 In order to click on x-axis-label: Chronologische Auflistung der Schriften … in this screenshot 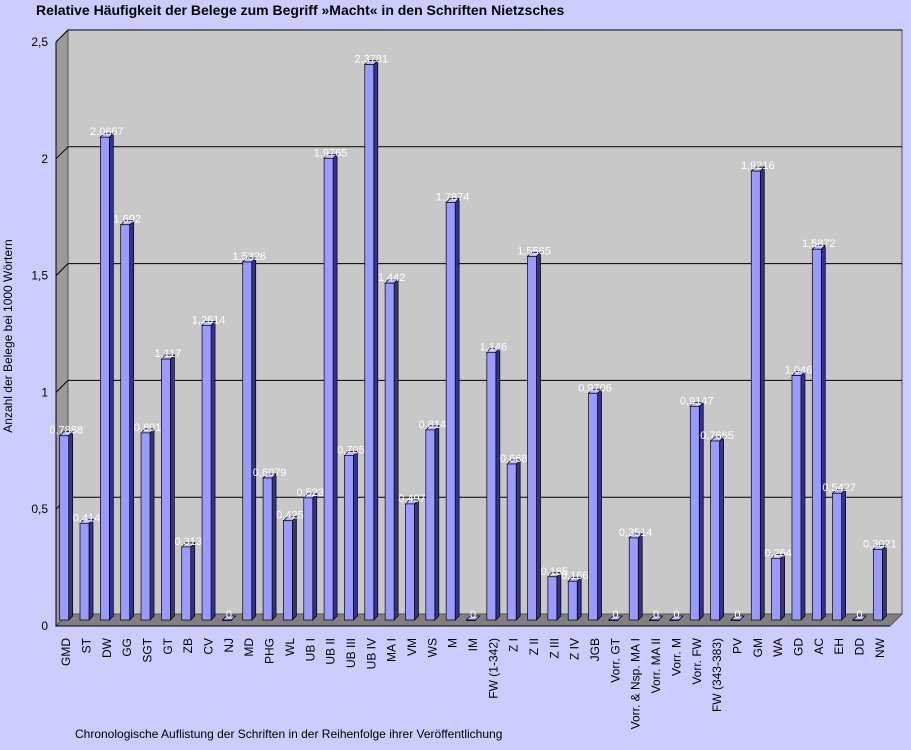, I will do `click(289, 734)`.